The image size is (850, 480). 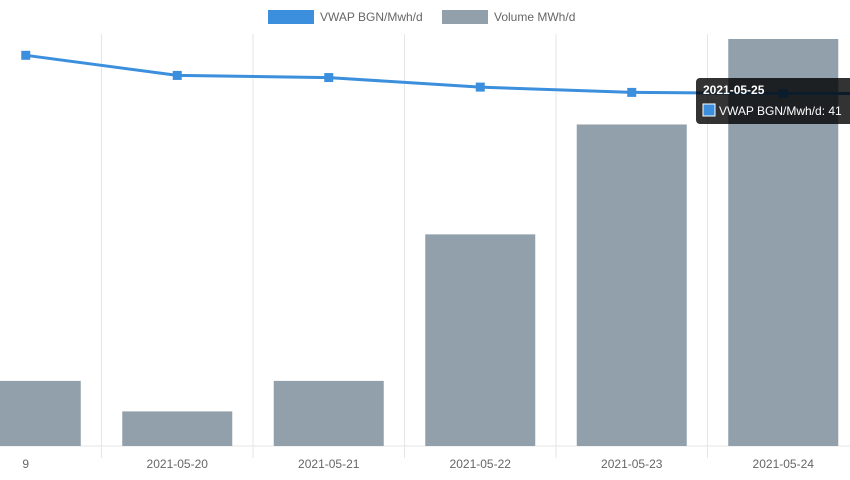 What do you see at coordinates (178, 464) in the screenshot?
I see `x-tick-label: 2021-05-20` at bounding box center [178, 464].